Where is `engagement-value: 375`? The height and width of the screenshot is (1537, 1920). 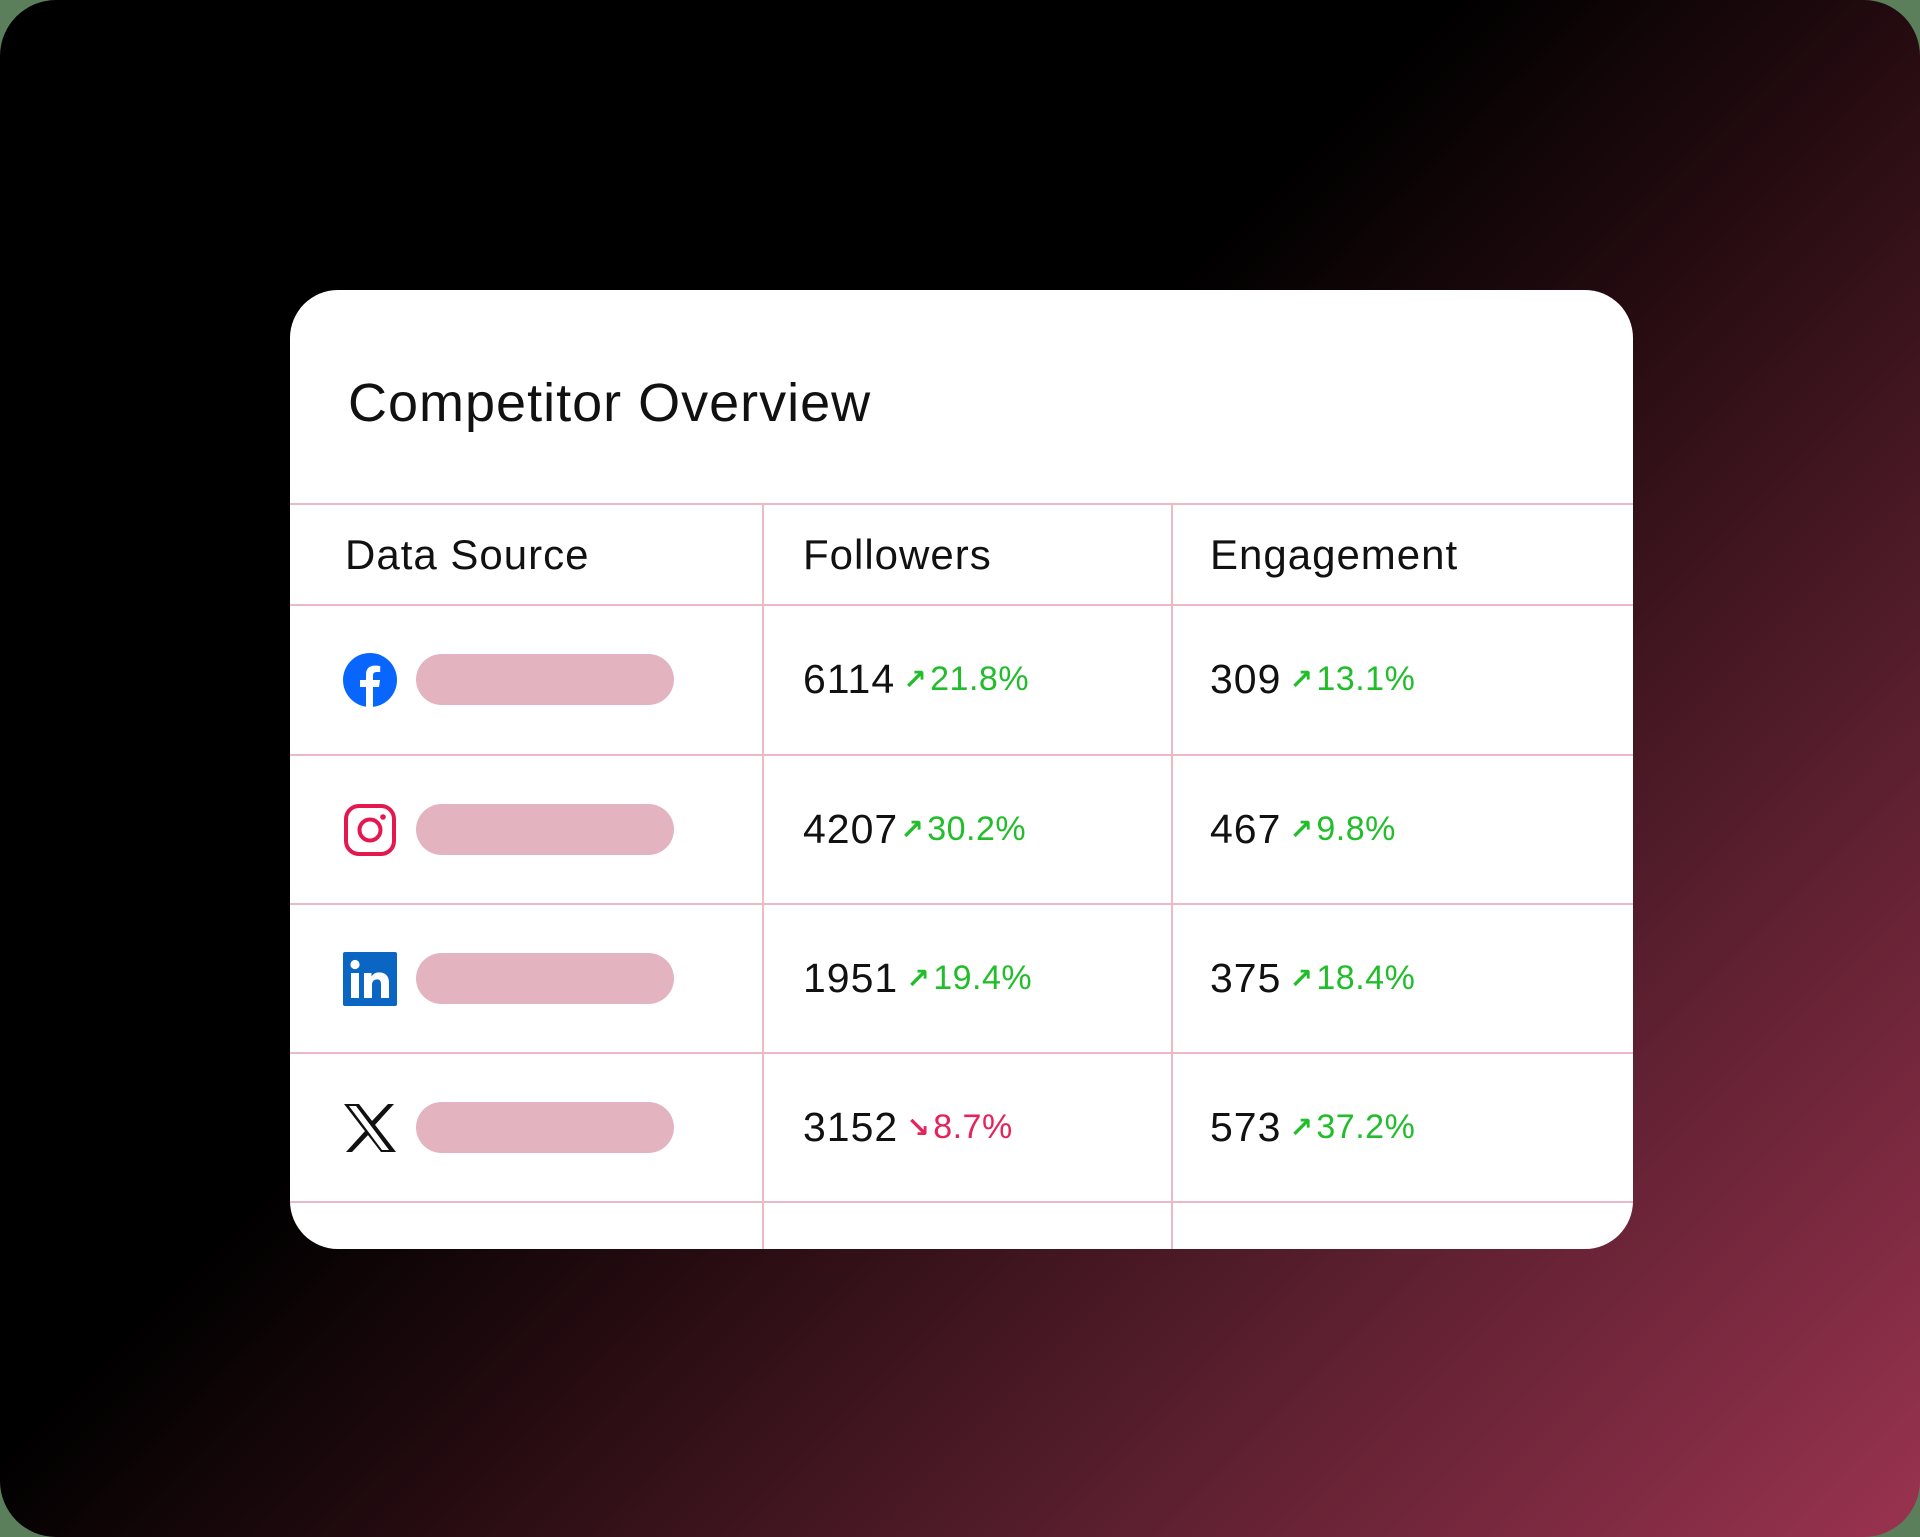
engagement-value: 375 is located at coordinates (1246, 978).